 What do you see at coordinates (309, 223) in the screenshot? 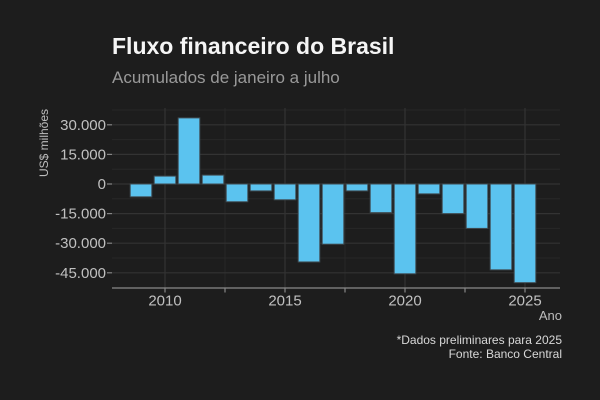
I see `bar-2016` at bounding box center [309, 223].